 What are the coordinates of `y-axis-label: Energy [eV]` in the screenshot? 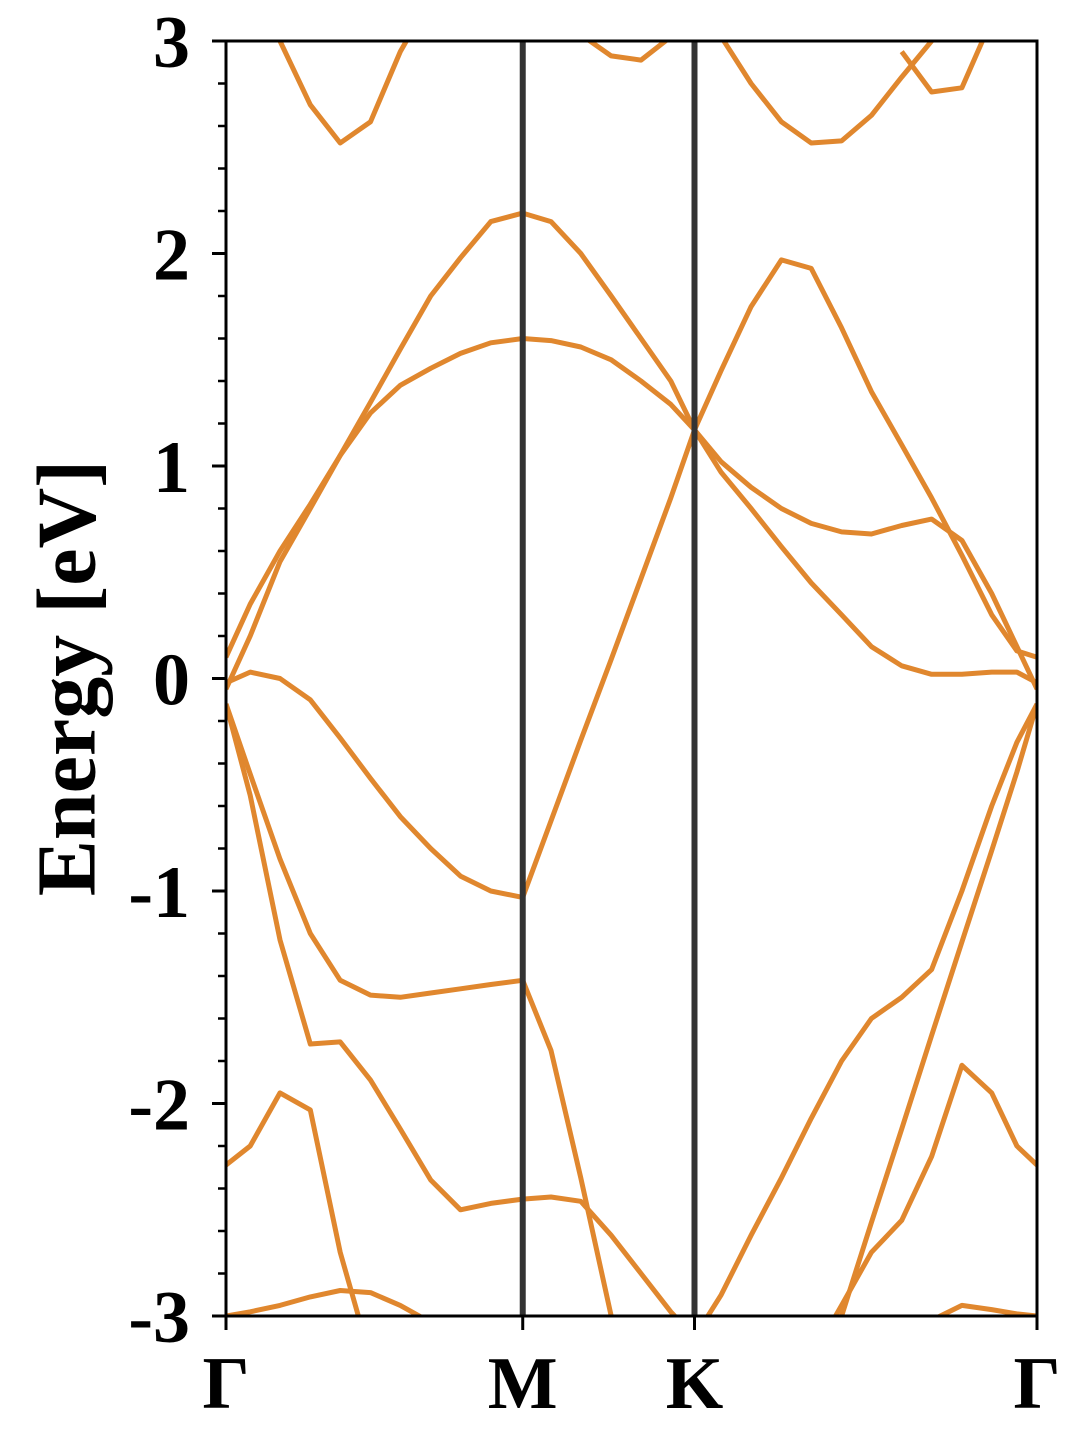 It's located at (66, 678).